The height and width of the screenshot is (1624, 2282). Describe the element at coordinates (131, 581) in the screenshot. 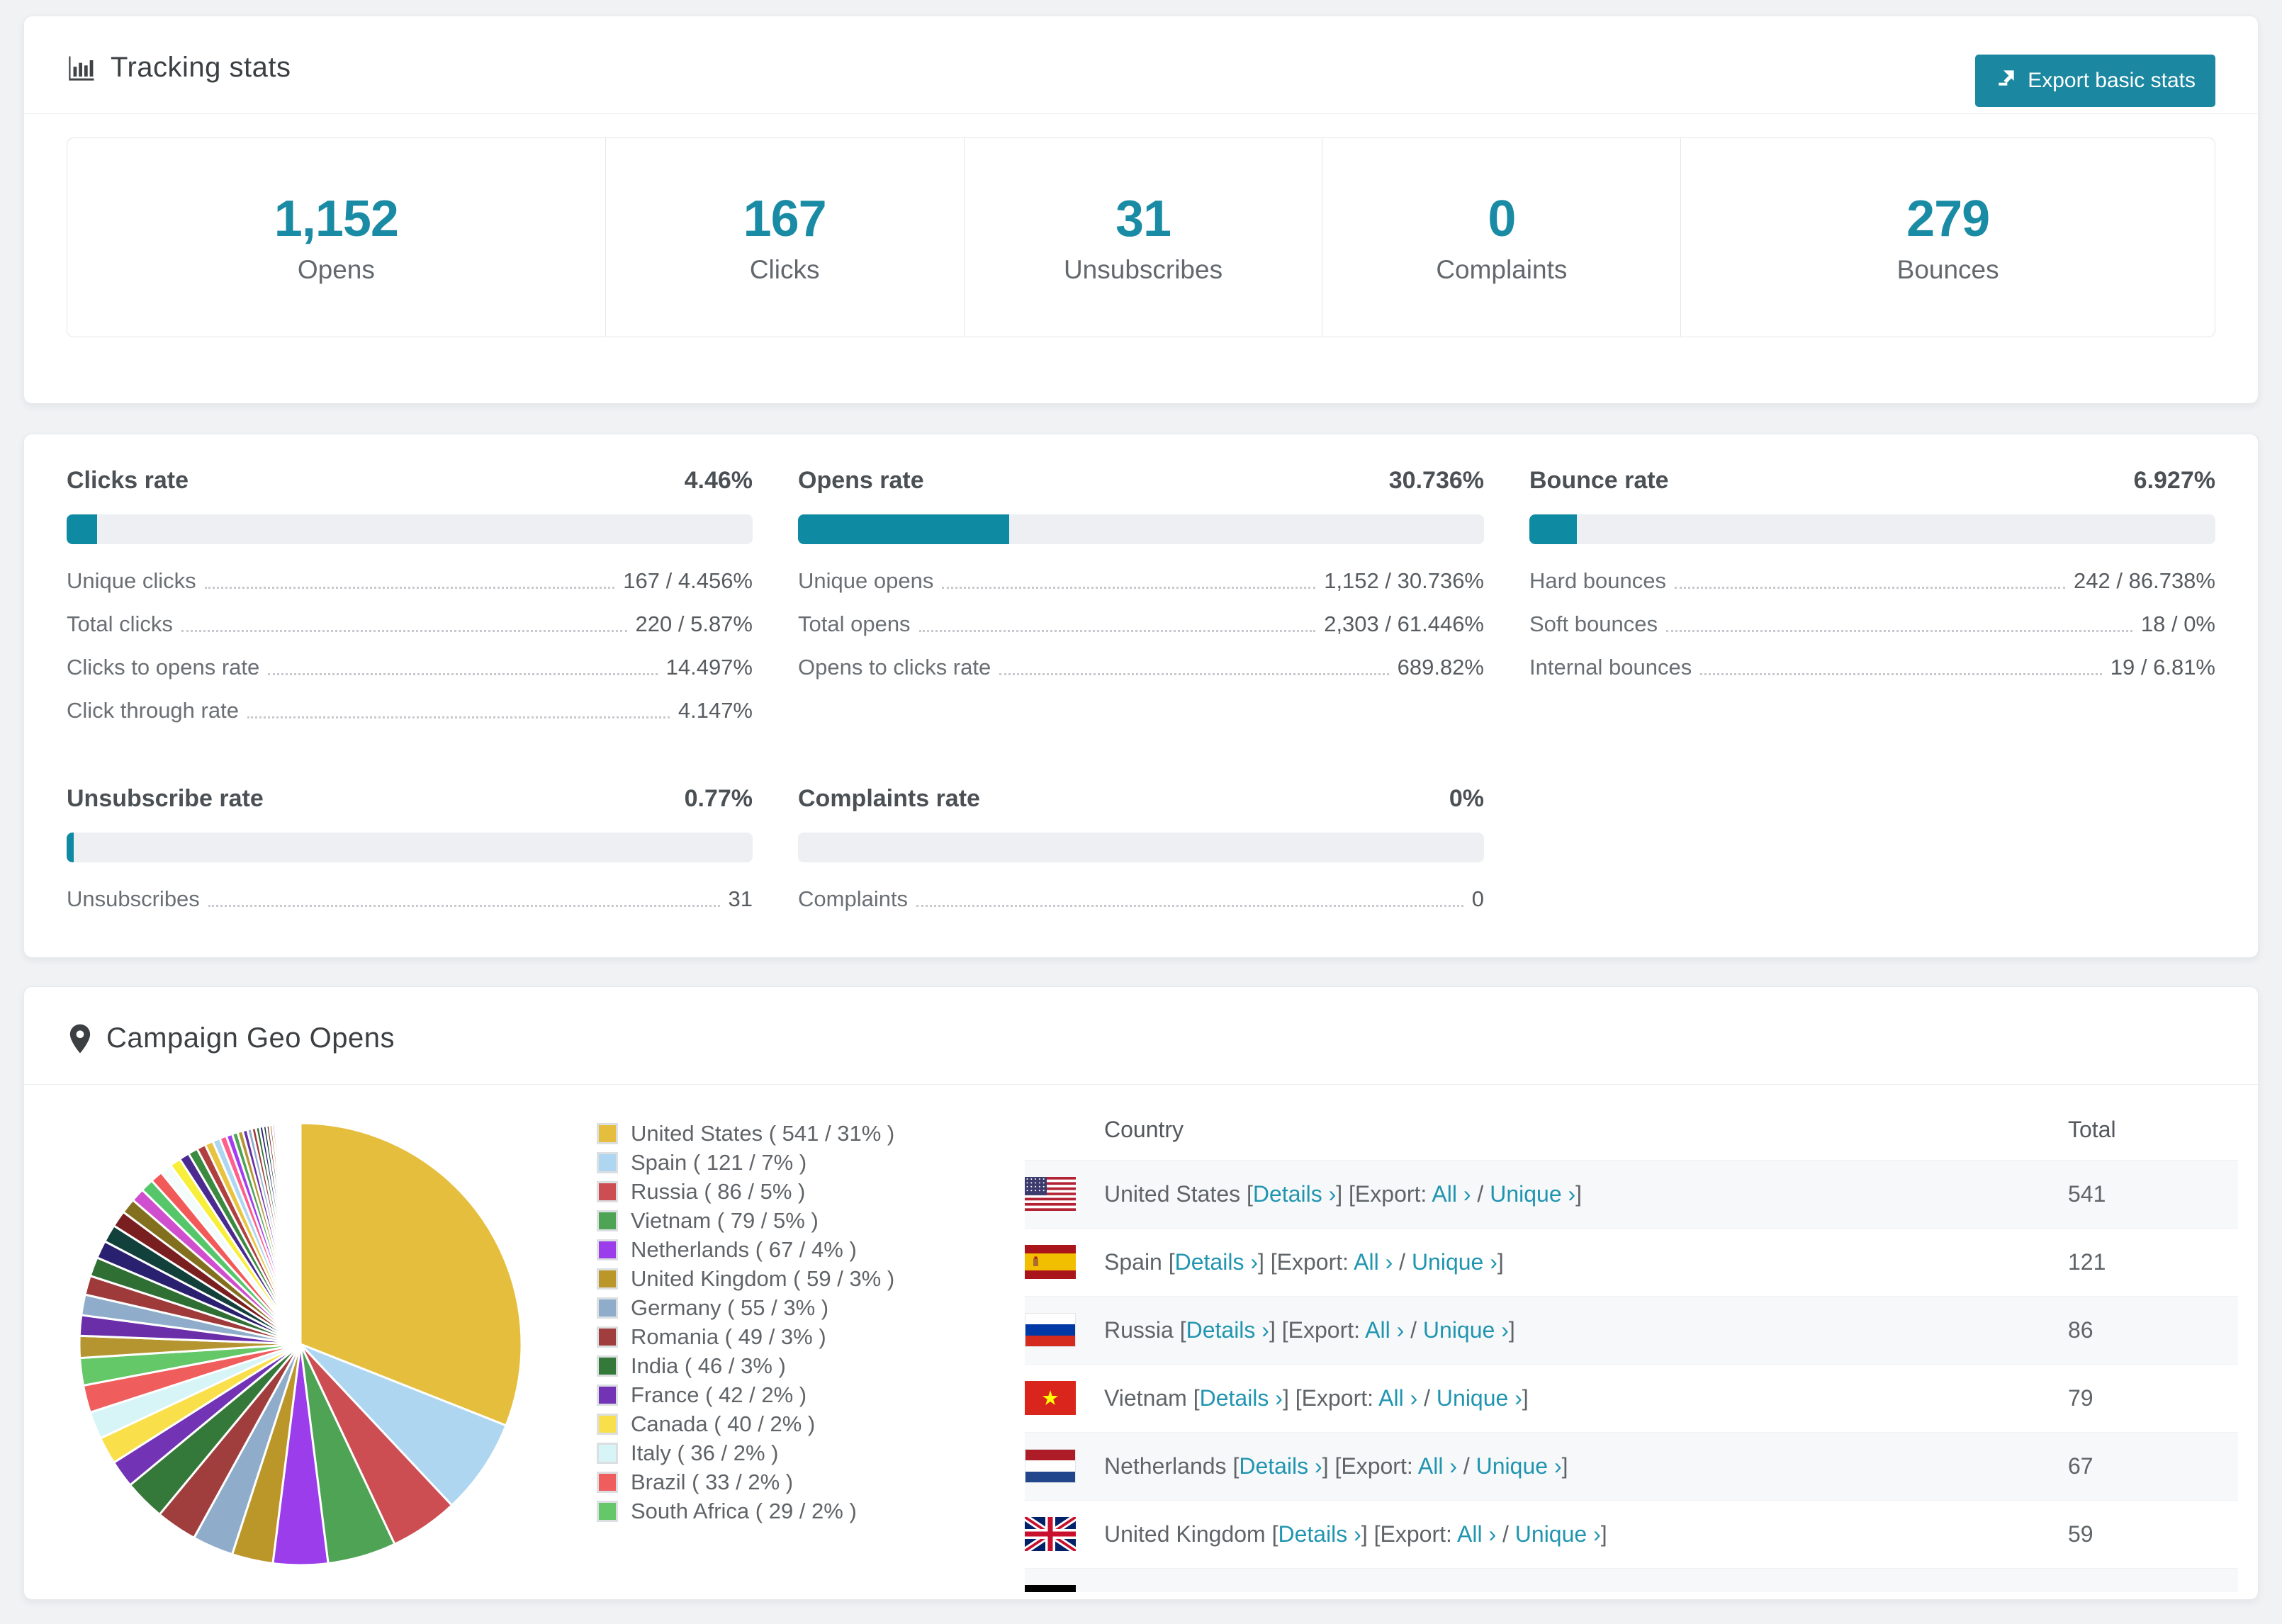

I see `stat-row-label: Unique clicks` at that location.